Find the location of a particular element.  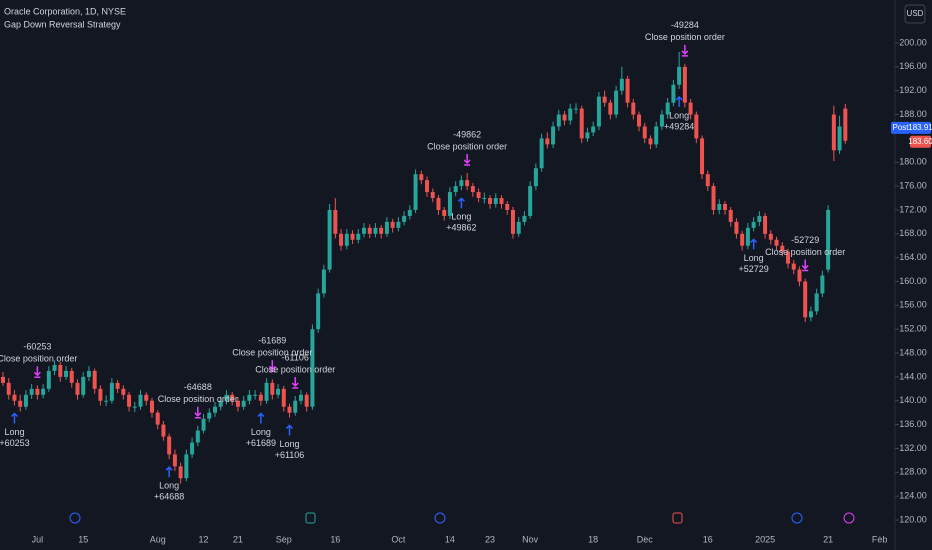

currency-label: USD is located at coordinates (915, 13).